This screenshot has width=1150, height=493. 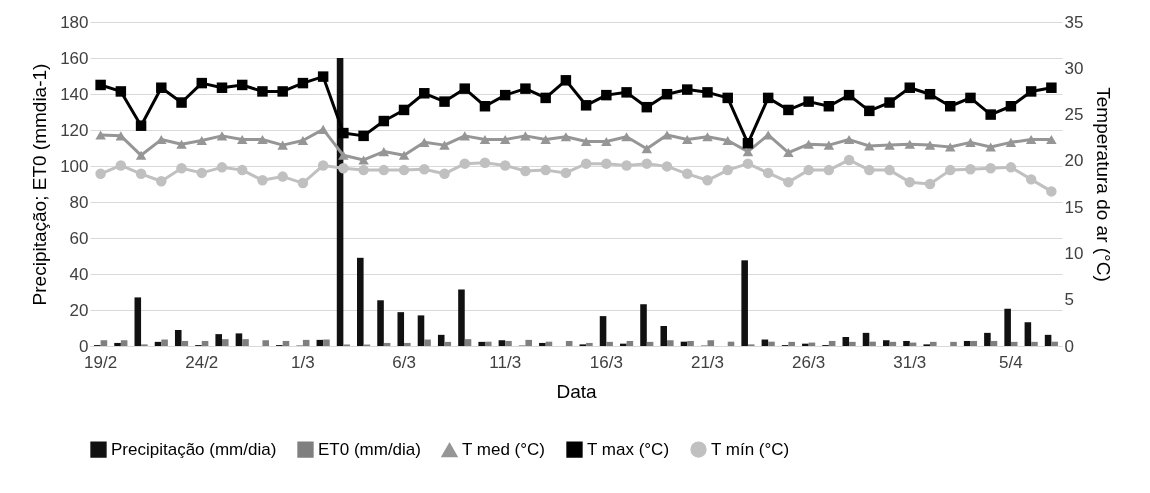 What do you see at coordinates (79, 238) in the screenshot?
I see `y-tick-label: 60` at bounding box center [79, 238].